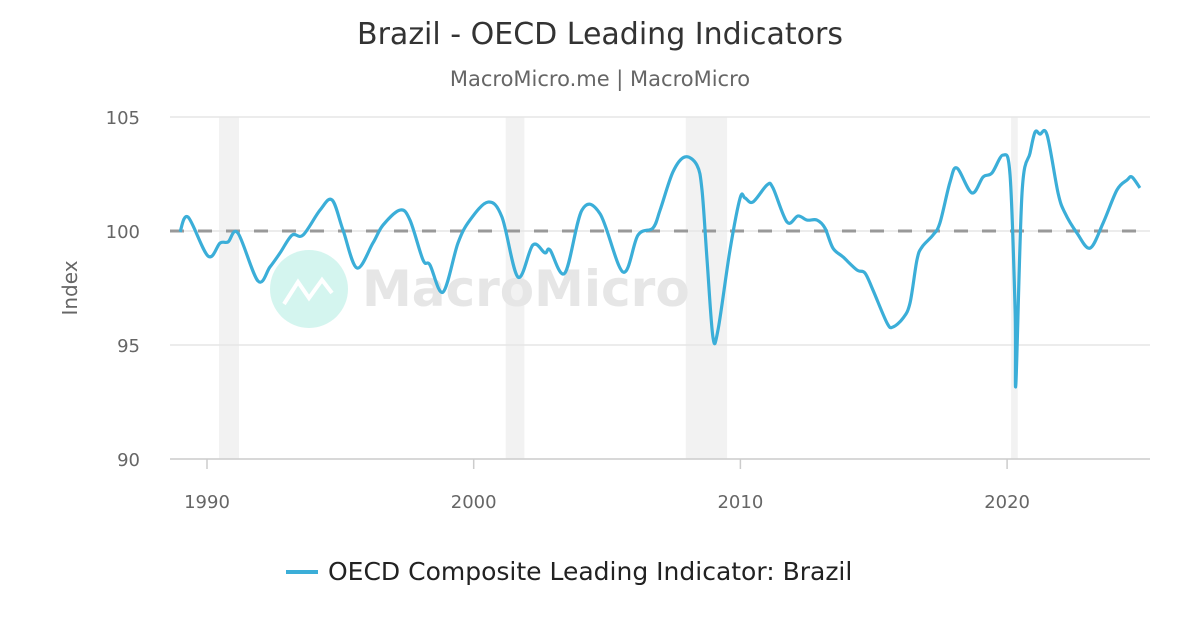  What do you see at coordinates (123, 289) in the screenshot?
I see `y-axis: 90 95 100 105` at bounding box center [123, 289].